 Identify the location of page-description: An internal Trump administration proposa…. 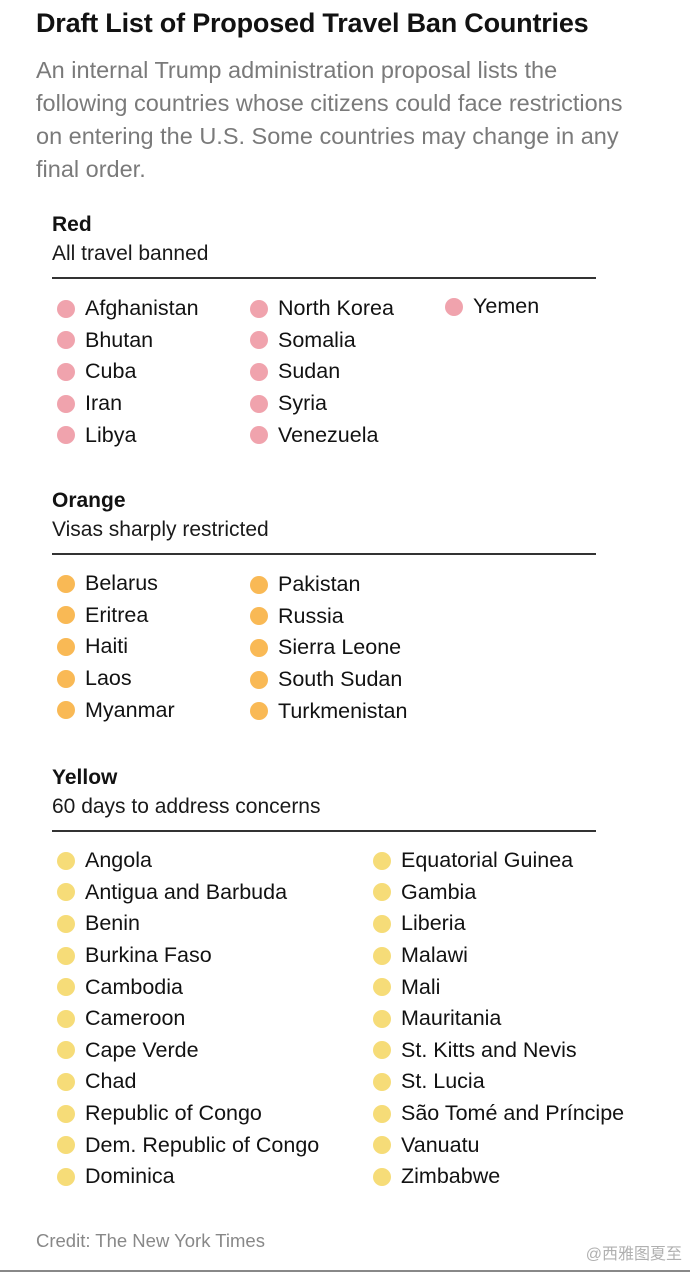
(329, 119).